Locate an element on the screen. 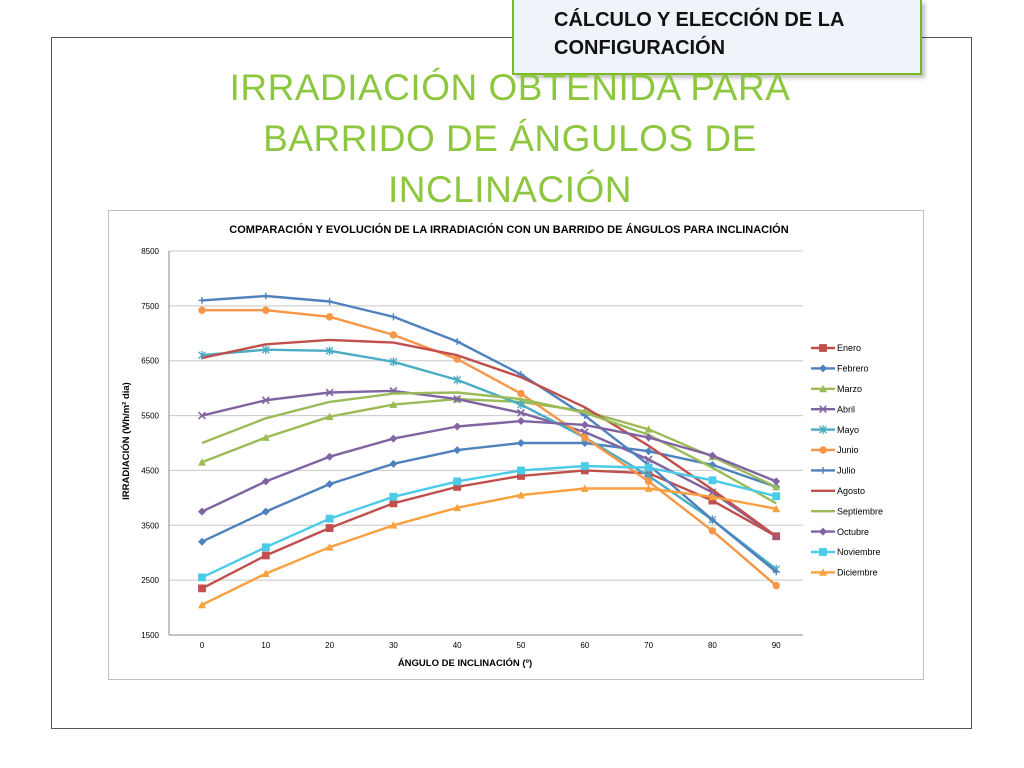 The image size is (1024, 768). x-tick-label: 0 is located at coordinates (202, 645).